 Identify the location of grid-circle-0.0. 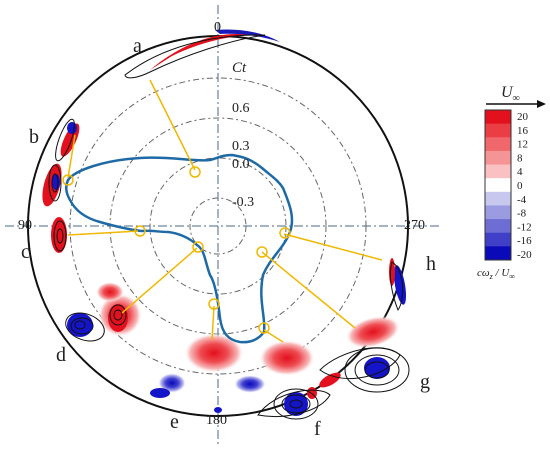
(218, 226).